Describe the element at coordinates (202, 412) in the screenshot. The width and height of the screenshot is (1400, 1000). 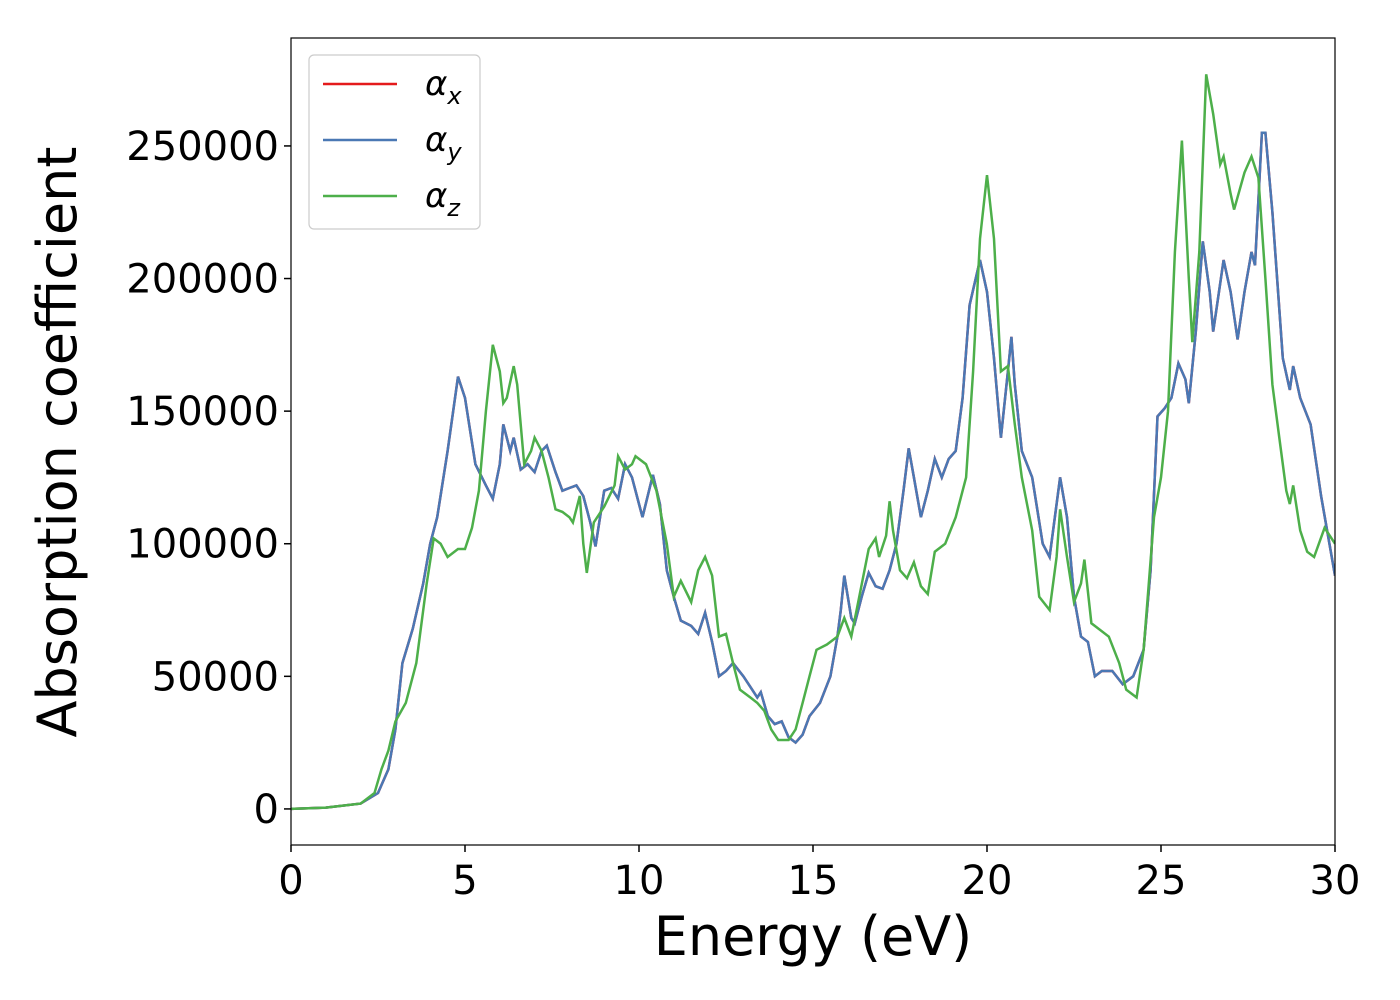
I see `y-tick-label: 150000` at that location.